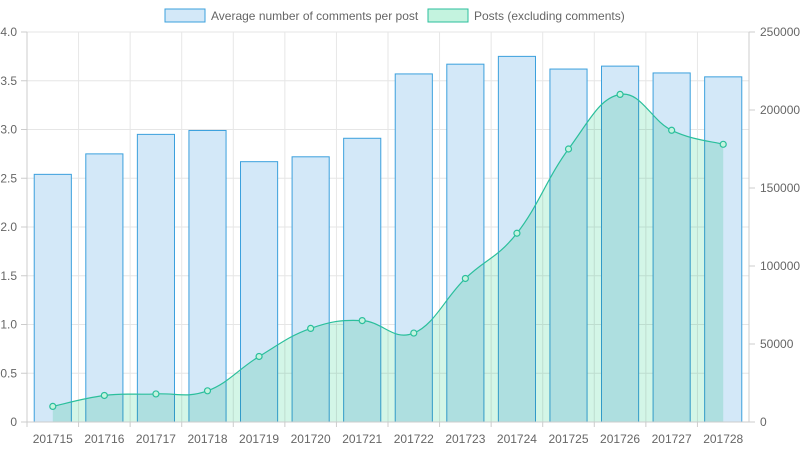 Image resolution: width=800 pixels, height=455 pixels. Describe the element at coordinates (53, 439) in the screenshot. I see `x-tick-label-201715: 201715` at that location.